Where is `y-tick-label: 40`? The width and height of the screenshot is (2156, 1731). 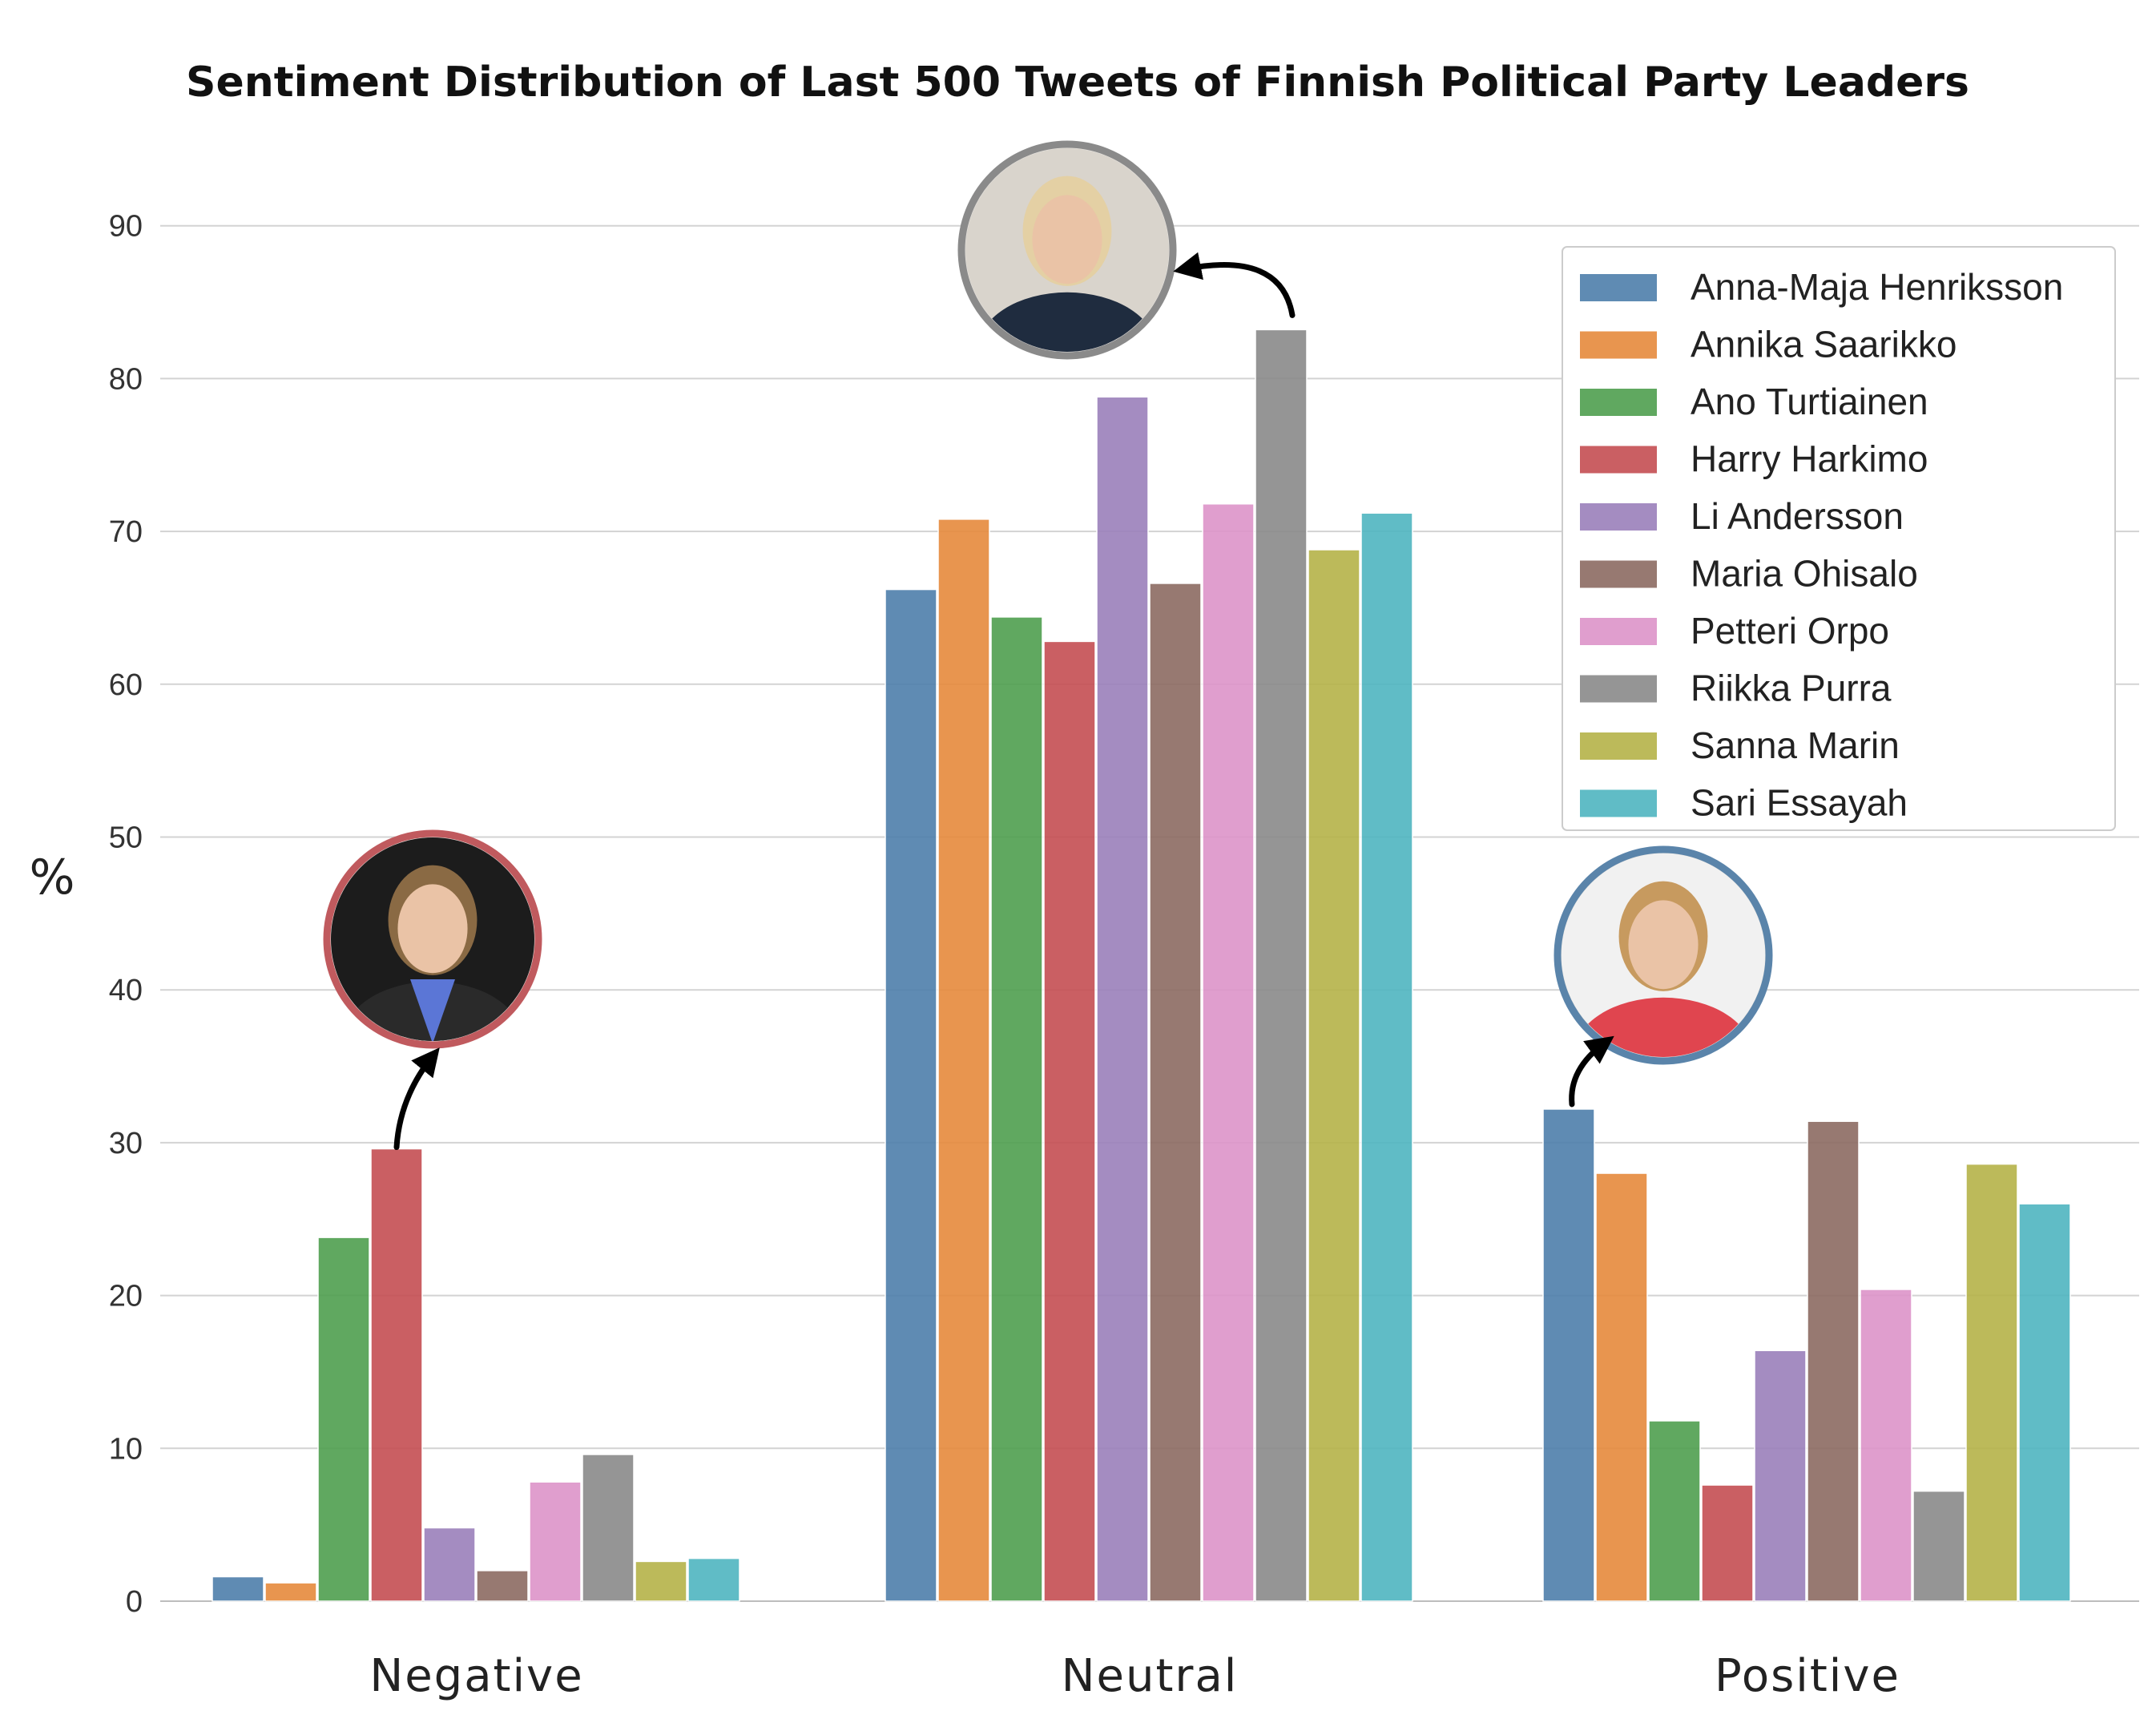 y-tick-label: 40 is located at coordinates (126, 991).